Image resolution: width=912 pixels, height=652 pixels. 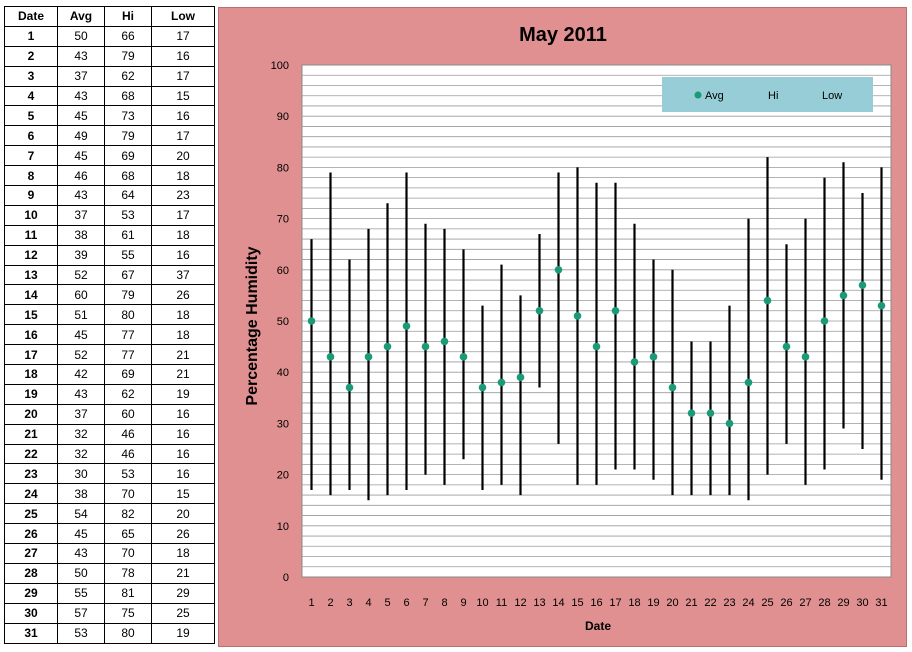 What do you see at coordinates (286, 578) in the screenshot?
I see `y-tick-label: 0` at bounding box center [286, 578].